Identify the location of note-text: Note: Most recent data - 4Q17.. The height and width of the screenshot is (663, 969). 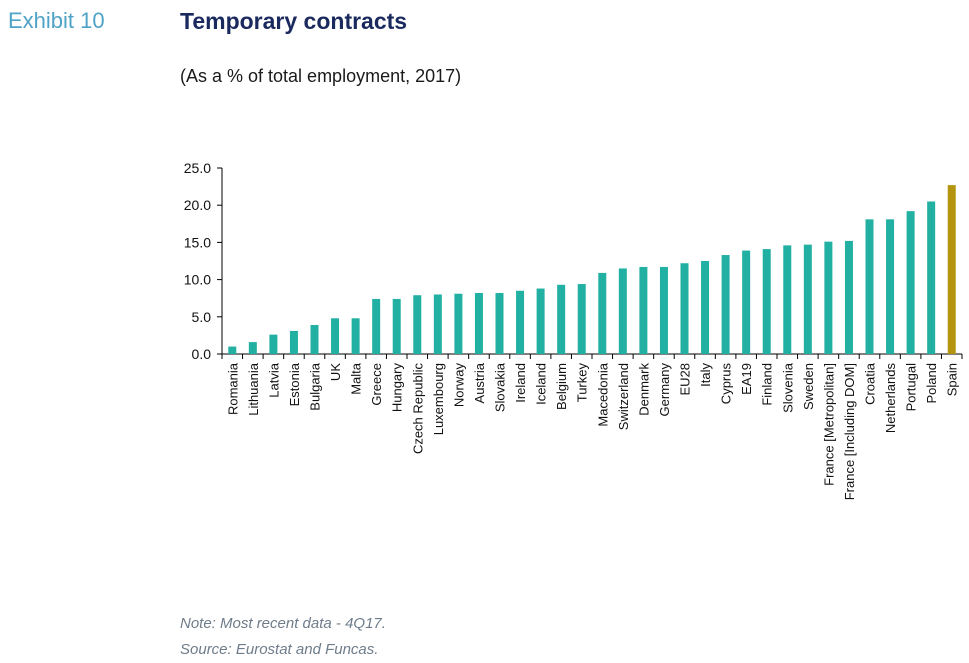
(283, 623).